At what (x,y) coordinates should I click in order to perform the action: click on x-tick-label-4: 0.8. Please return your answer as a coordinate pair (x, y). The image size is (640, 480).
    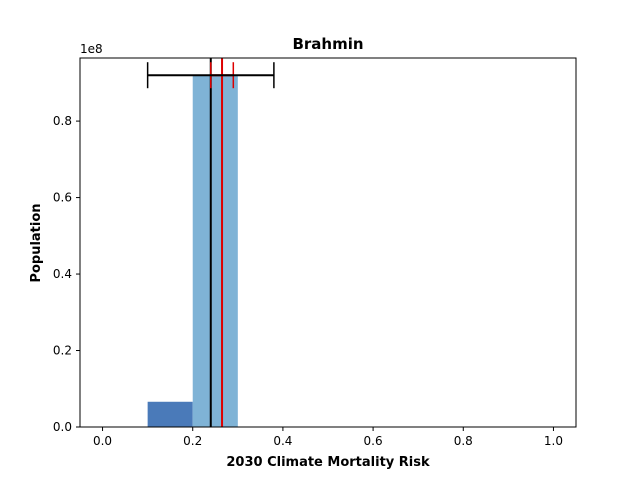
    Looking at the image, I should click on (463, 441).